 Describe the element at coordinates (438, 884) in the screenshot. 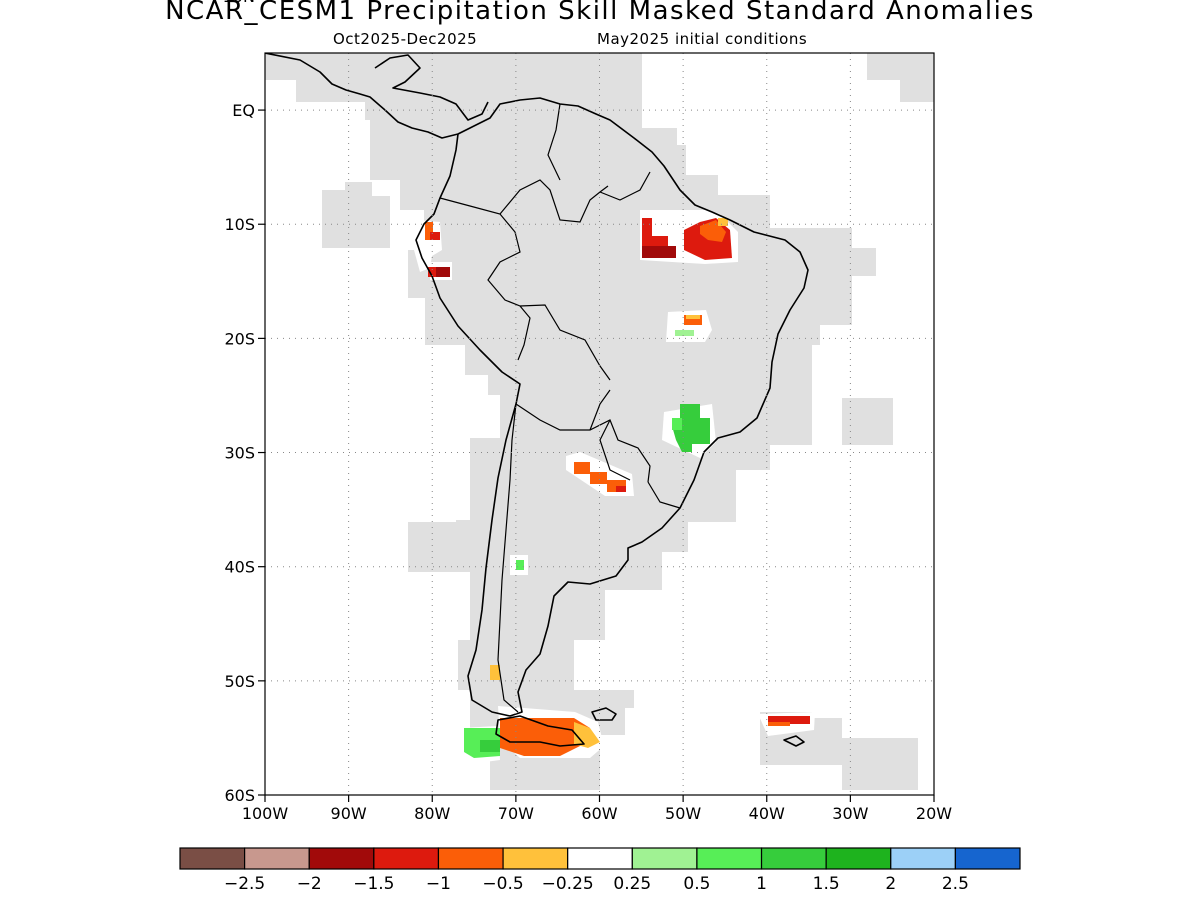

I see `colorbar-label: −1` at that location.